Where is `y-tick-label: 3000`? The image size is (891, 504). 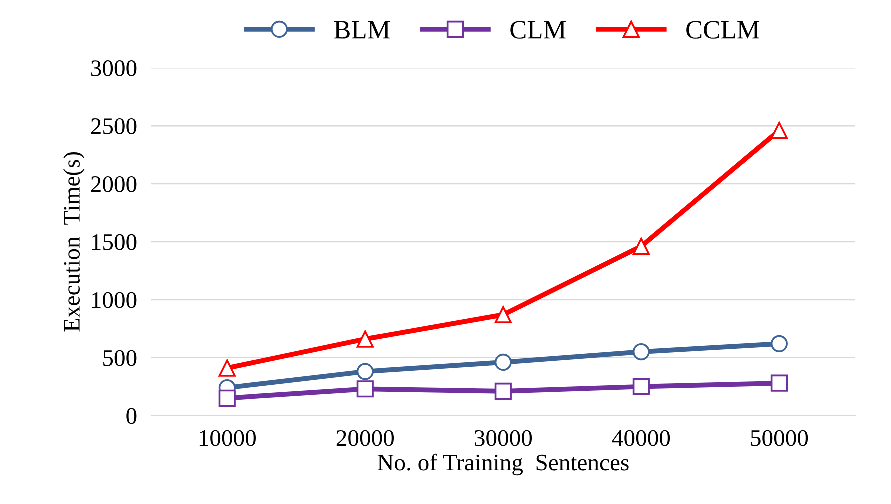 y-tick-label: 3000 is located at coordinates (114, 68).